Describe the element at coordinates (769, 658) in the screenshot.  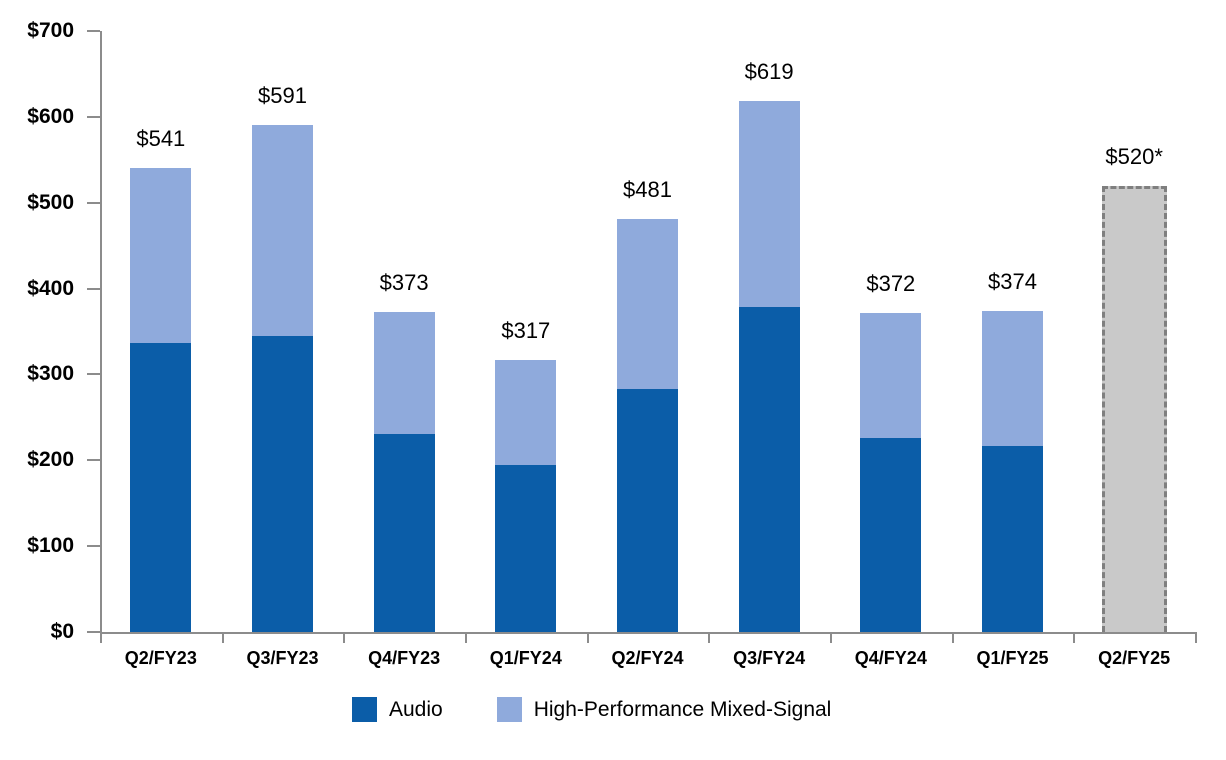
I see `x-axis-category-label: Q3/FY24` at that location.